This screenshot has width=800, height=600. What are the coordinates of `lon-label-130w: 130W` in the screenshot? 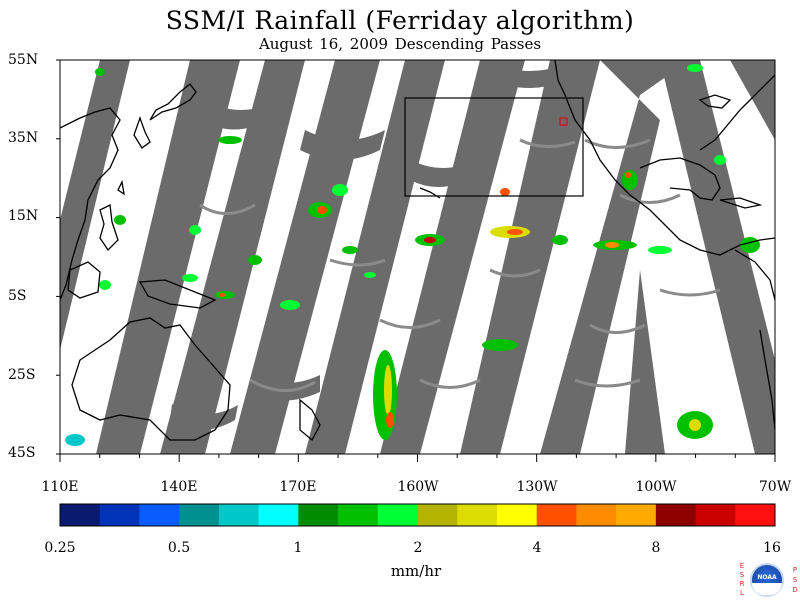 It's located at (537, 487).